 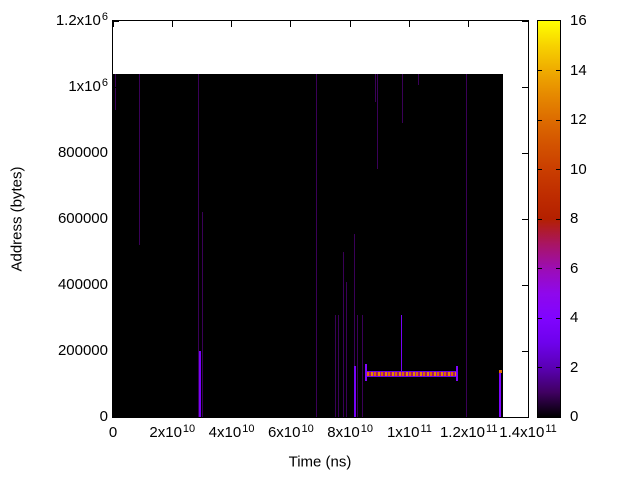 What do you see at coordinates (343, 432) in the screenshot?
I see `x-tick-label-base: 8x10` at bounding box center [343, 432].